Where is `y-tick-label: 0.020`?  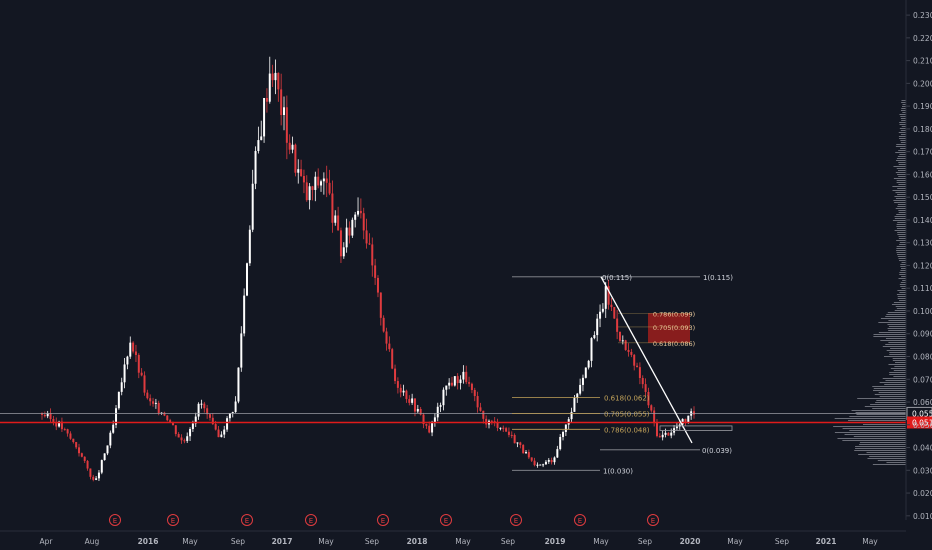 y-tick-label: 0.020 is located at coordinates (922, 493).